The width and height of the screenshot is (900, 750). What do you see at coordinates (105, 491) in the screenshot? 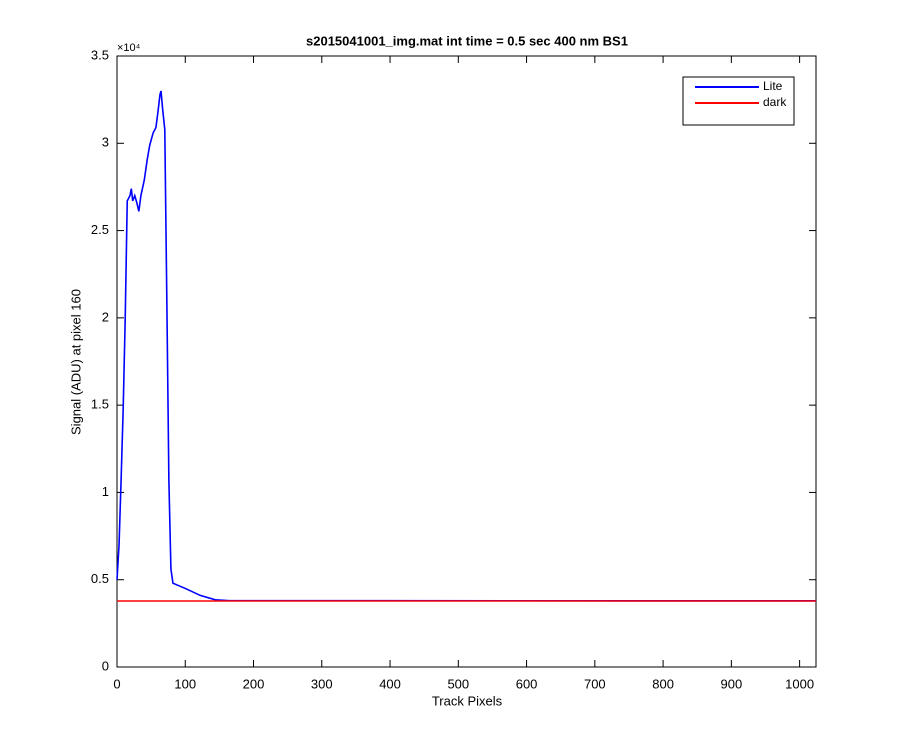
I see `y-tick-label: 1` at bounding box center [105, 491].